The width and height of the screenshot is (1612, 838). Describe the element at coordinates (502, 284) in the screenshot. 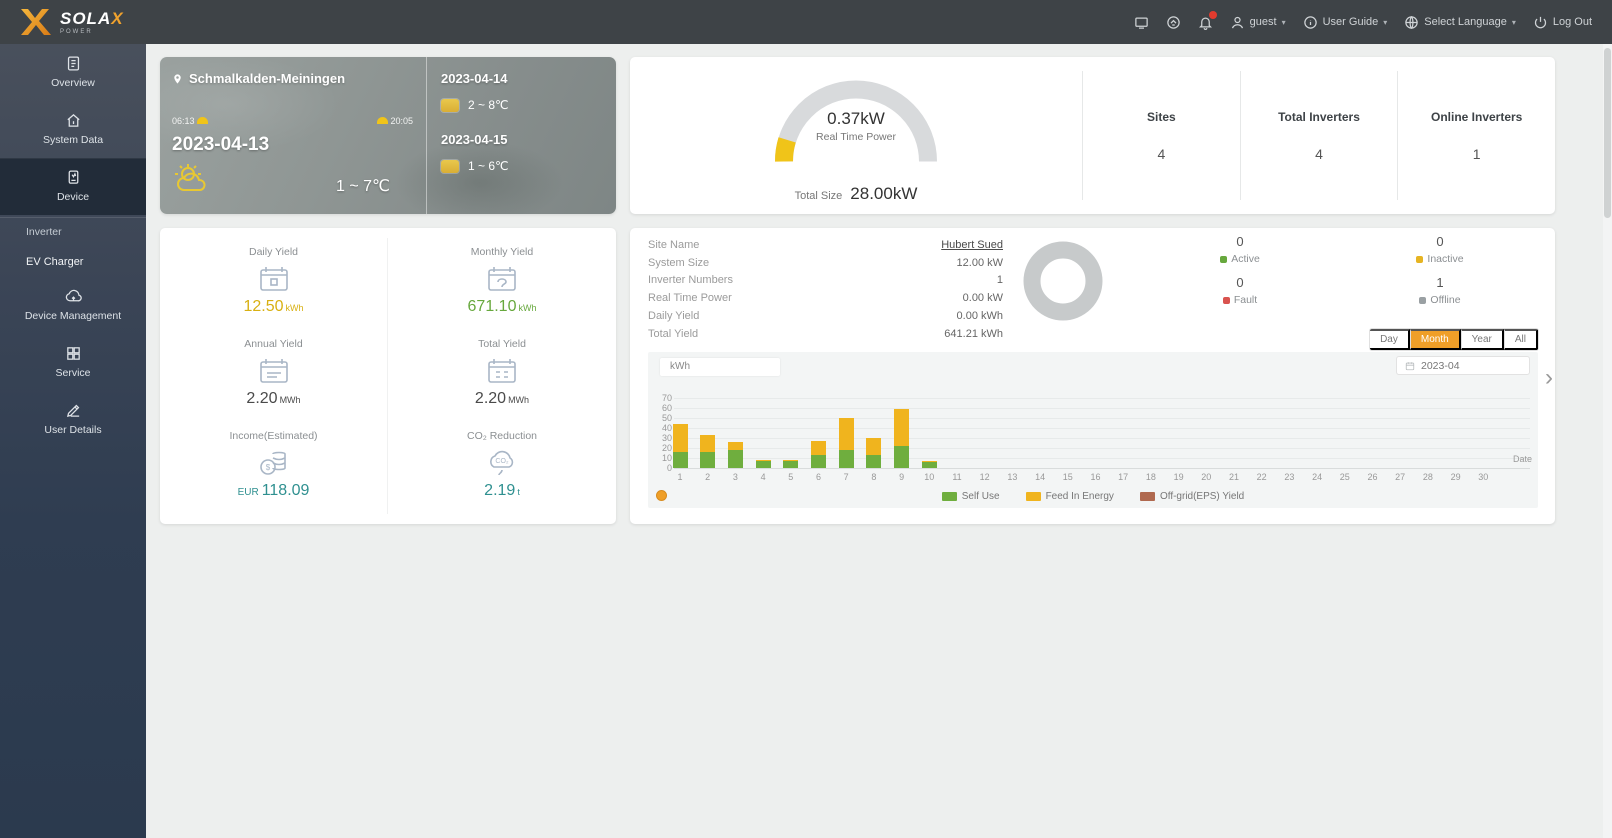

I see `yield-tile-monthly-yield: Monthly Yield 671.10 kWh` at that location.